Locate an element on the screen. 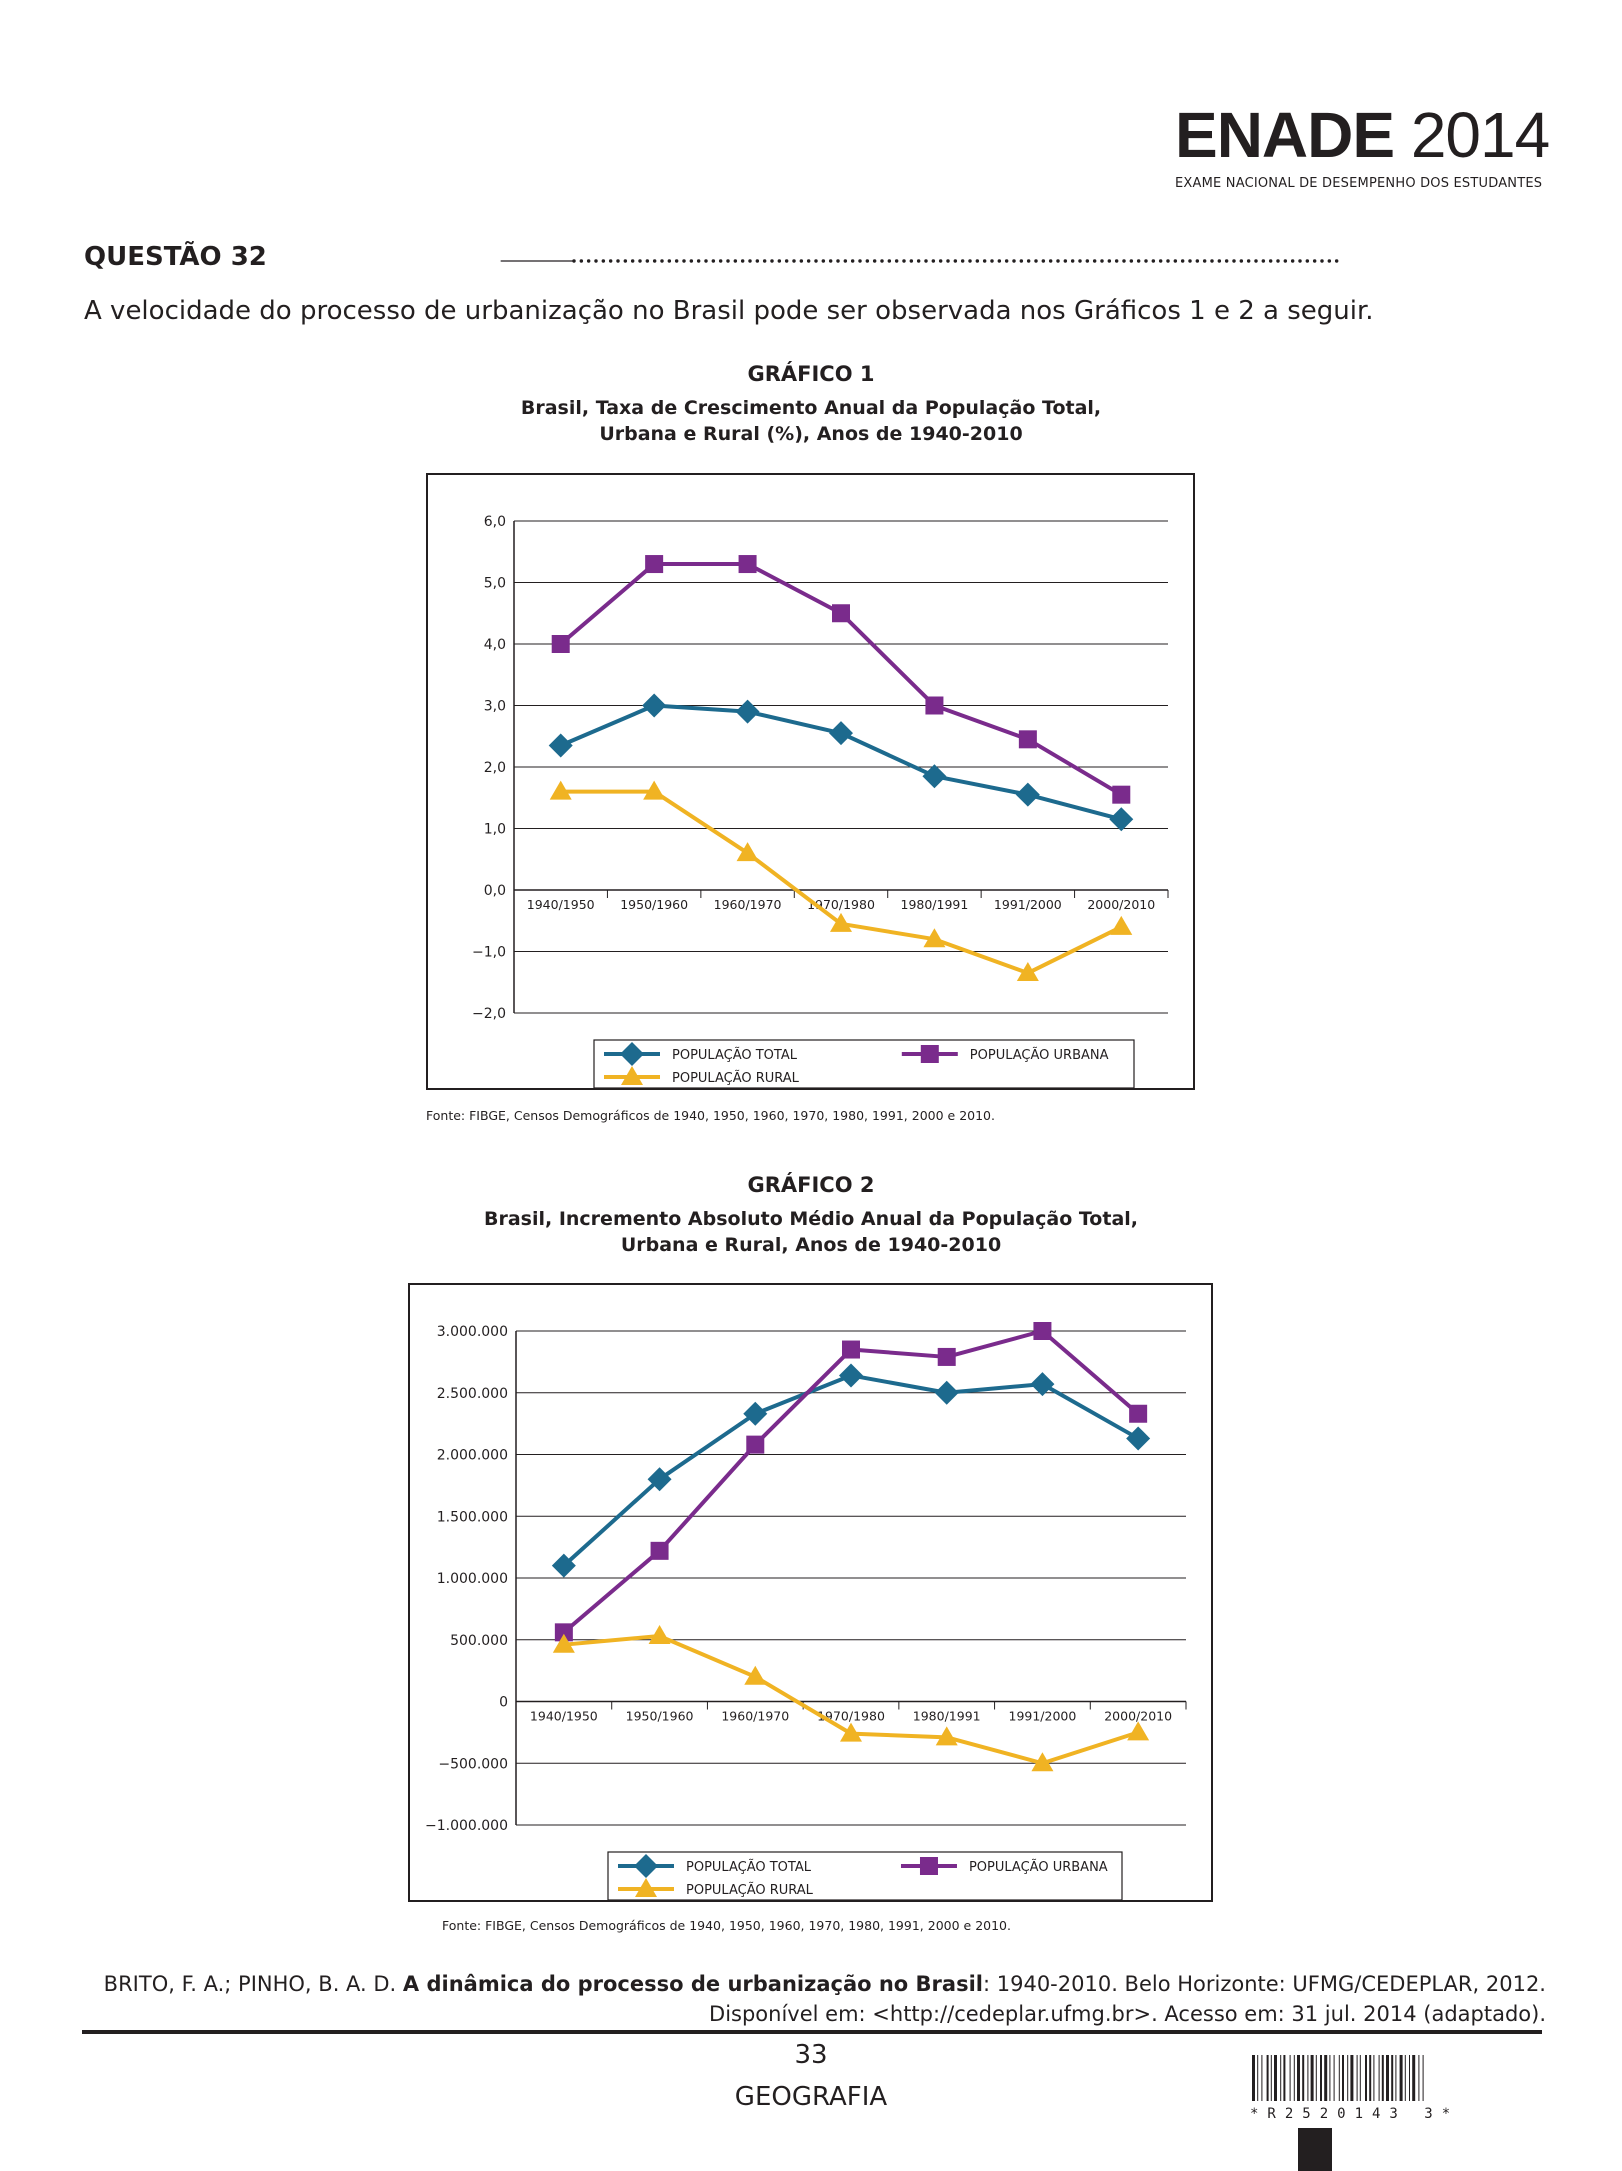  y-tick-label: −1,0 is located at coordinates (489, 953).